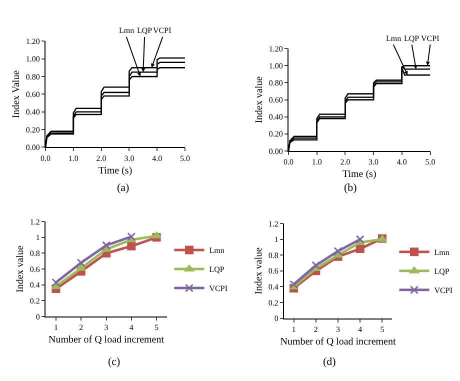 The image size is (460, 381). I want to click on text: (a), so click(123, 188).